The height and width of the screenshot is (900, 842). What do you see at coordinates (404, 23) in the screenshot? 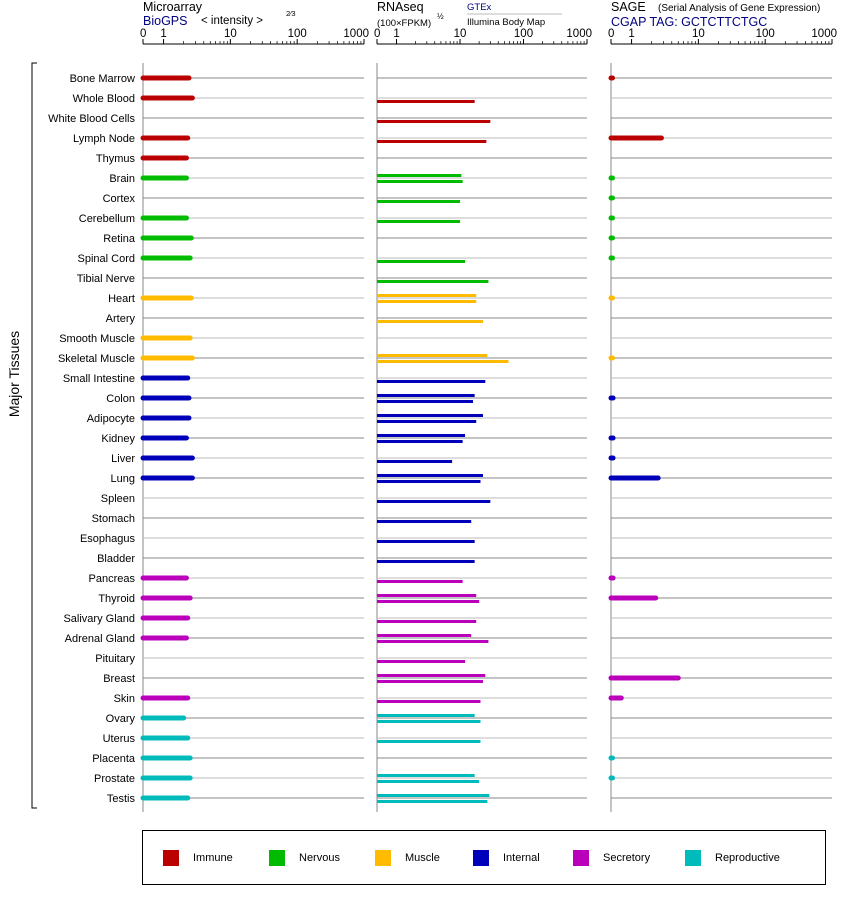
I see `rnaseq-unit: (100×FPKM)` at bounding box center [404, 23].